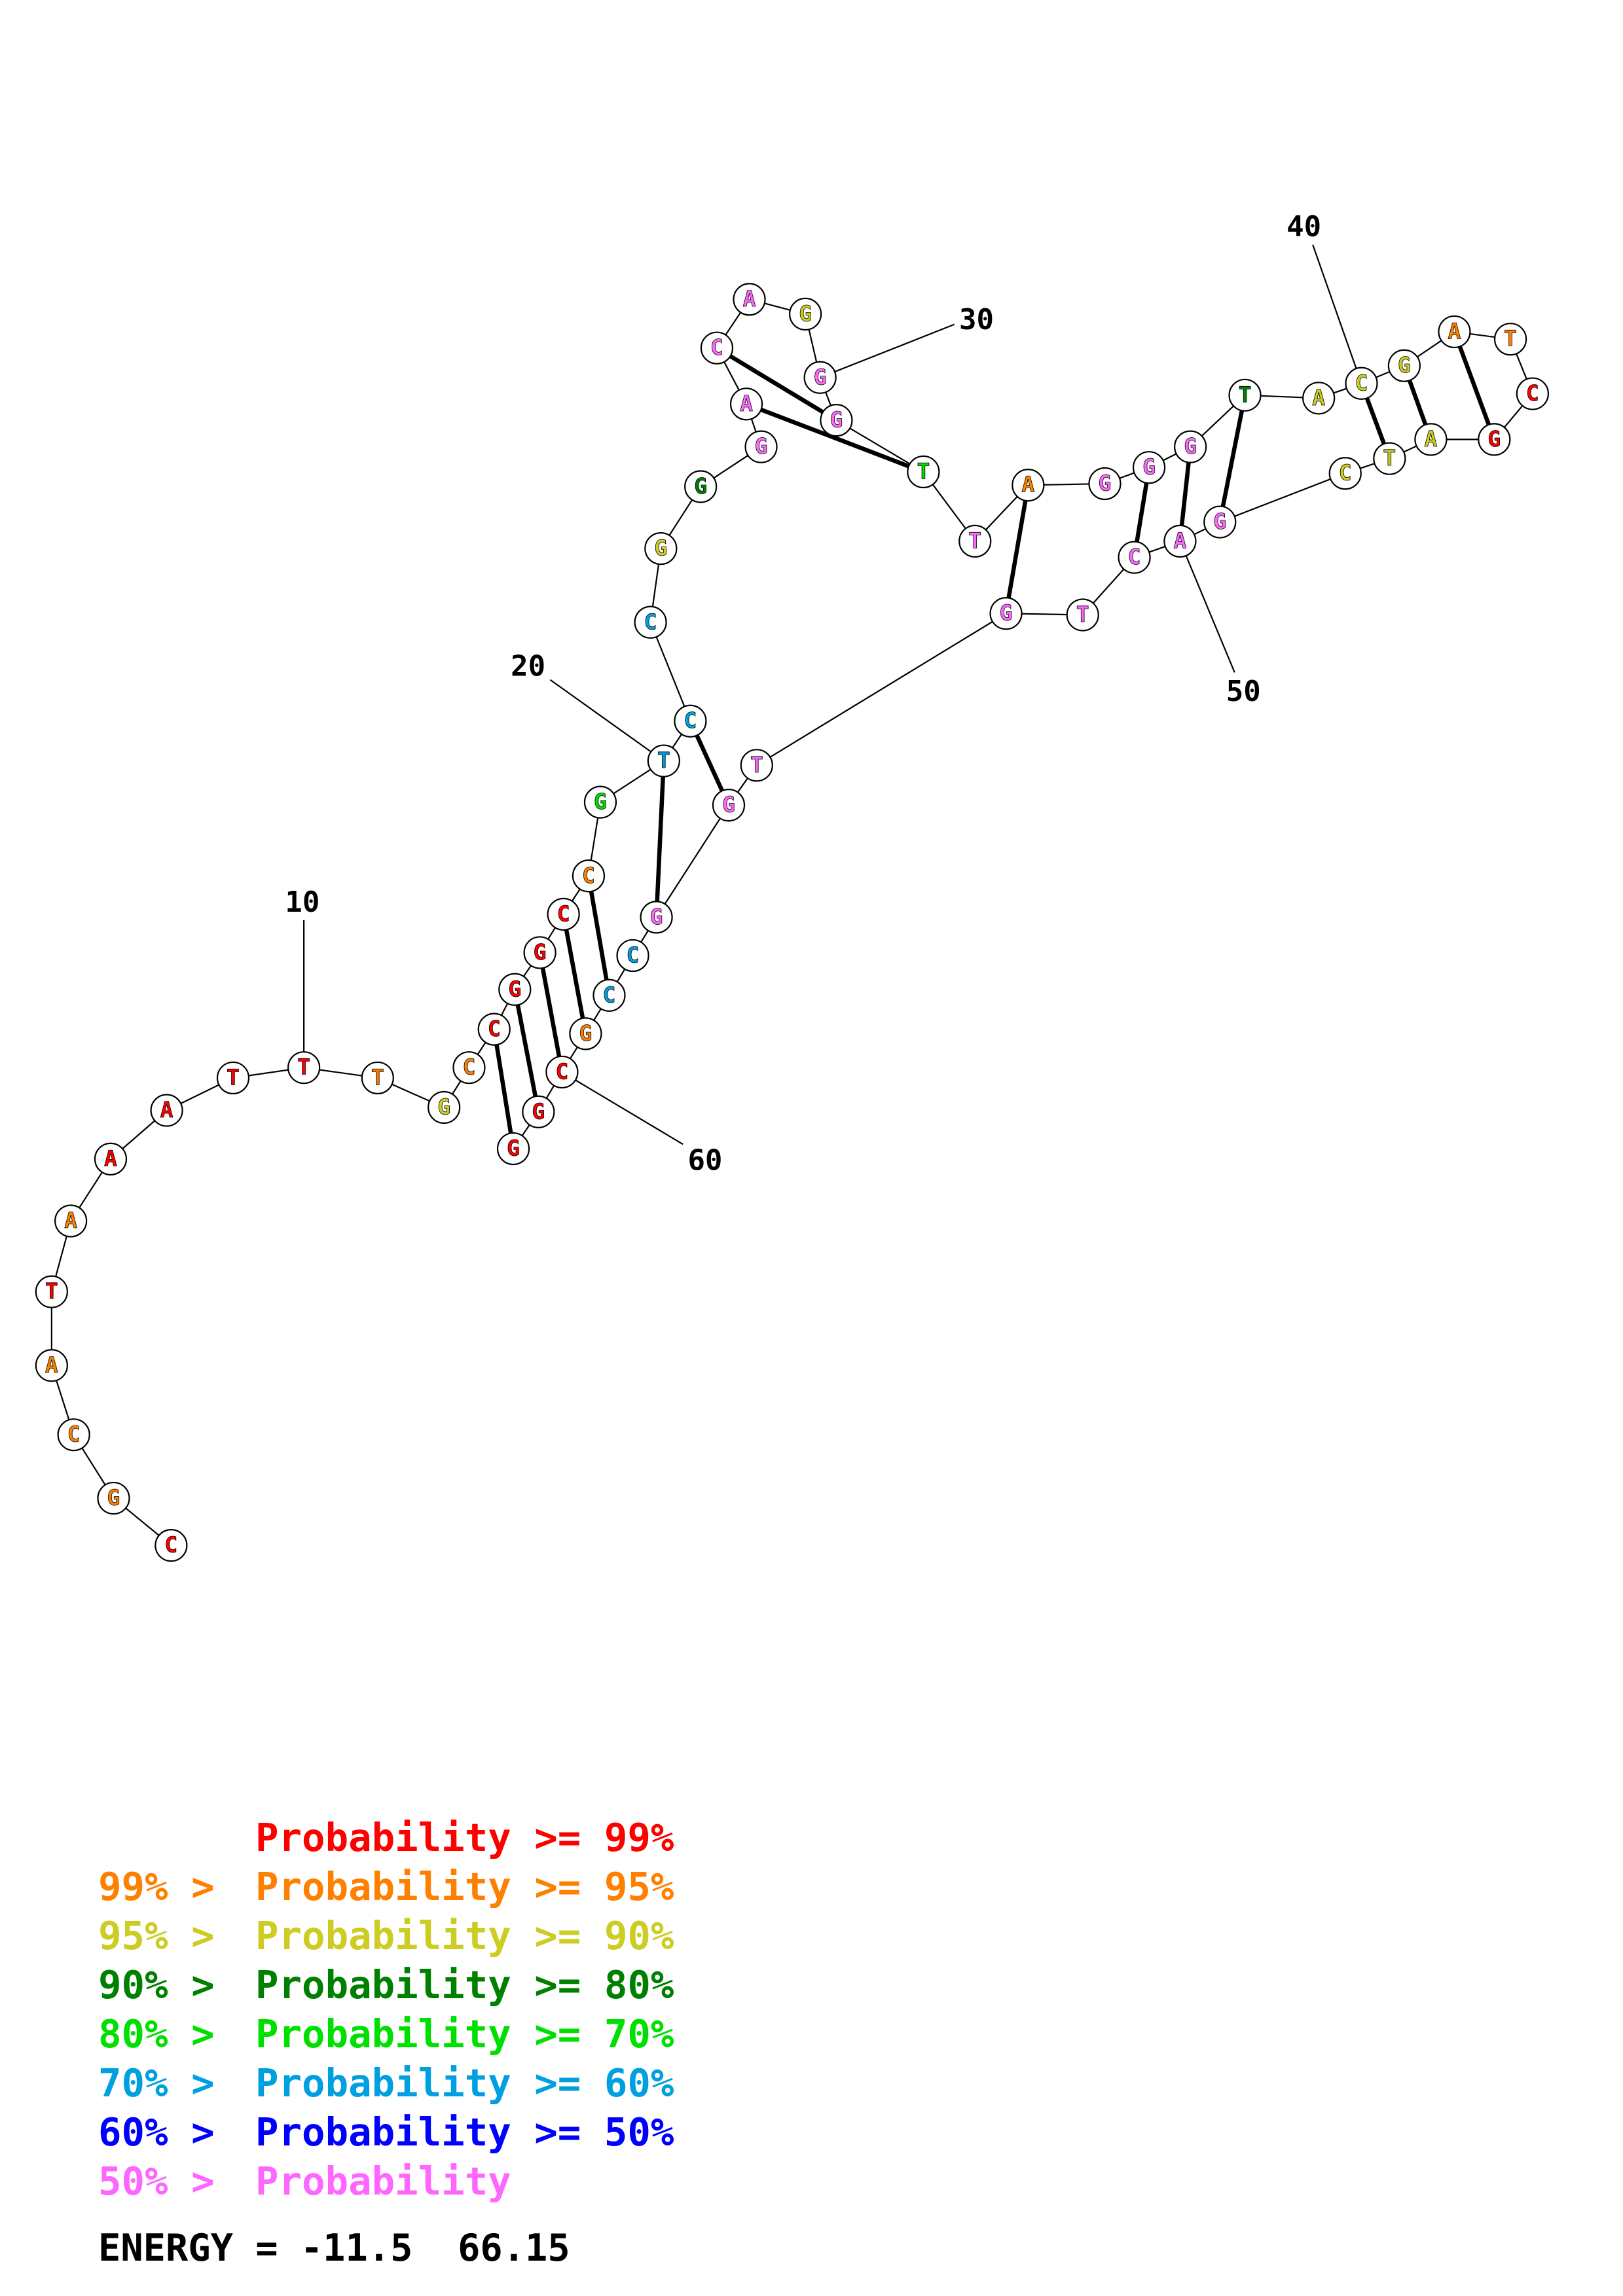 This screenshot has height=2296, width=1623. I want to click on legend-row: 50% > Probability, so click(386, 2181).